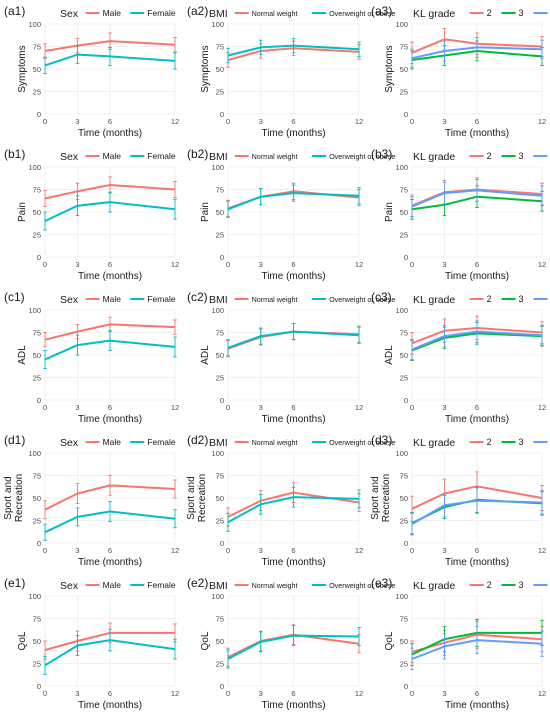 Image resolution: width=550 pixels, height=715 pixels. What do you see at coordinates (197, 583) in the screenshot?
I see `panel-label: (e2)` at bounding box center [197, 583].